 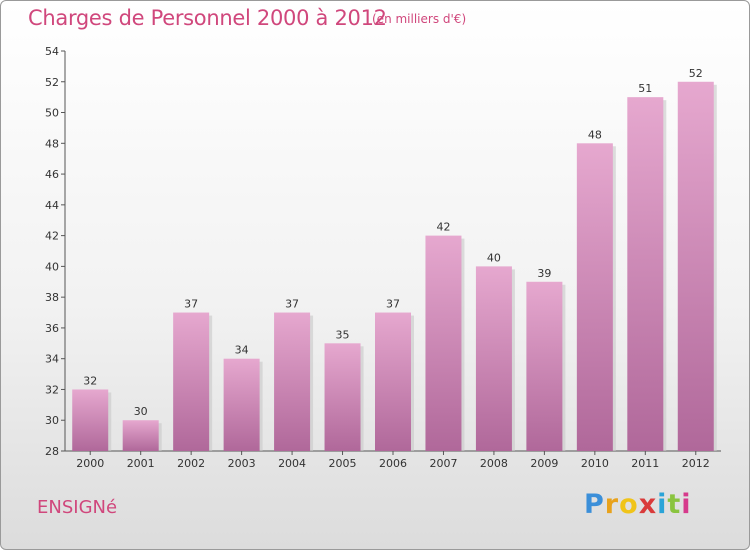 What do you see at coordinates (696, 73) in the screenshot?
I see `bar-value-label: 52` at bounding box center [696, 73].